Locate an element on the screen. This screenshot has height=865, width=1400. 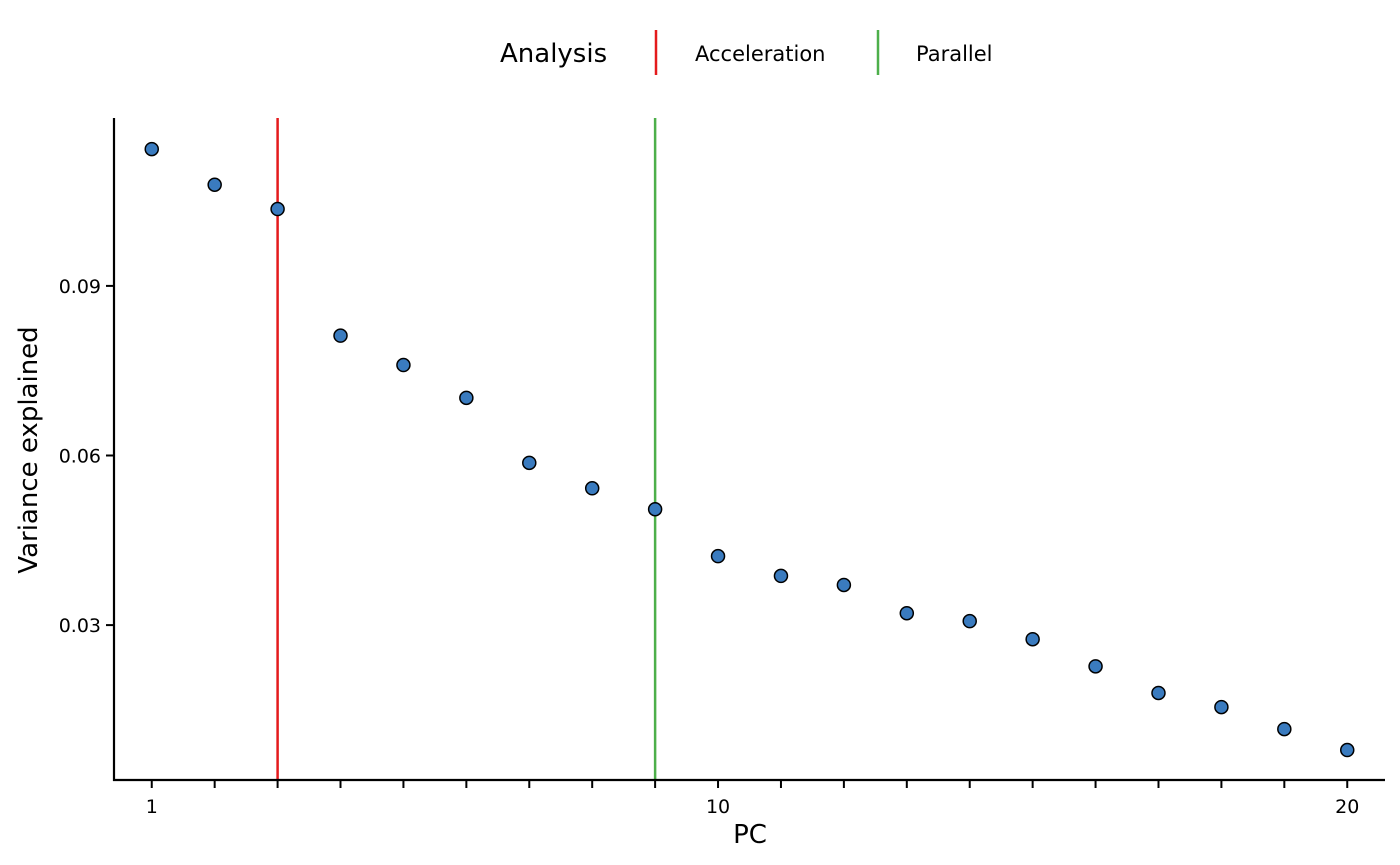
legend: Analysis Acceleration Parallel is located at coordinates (746, 52).